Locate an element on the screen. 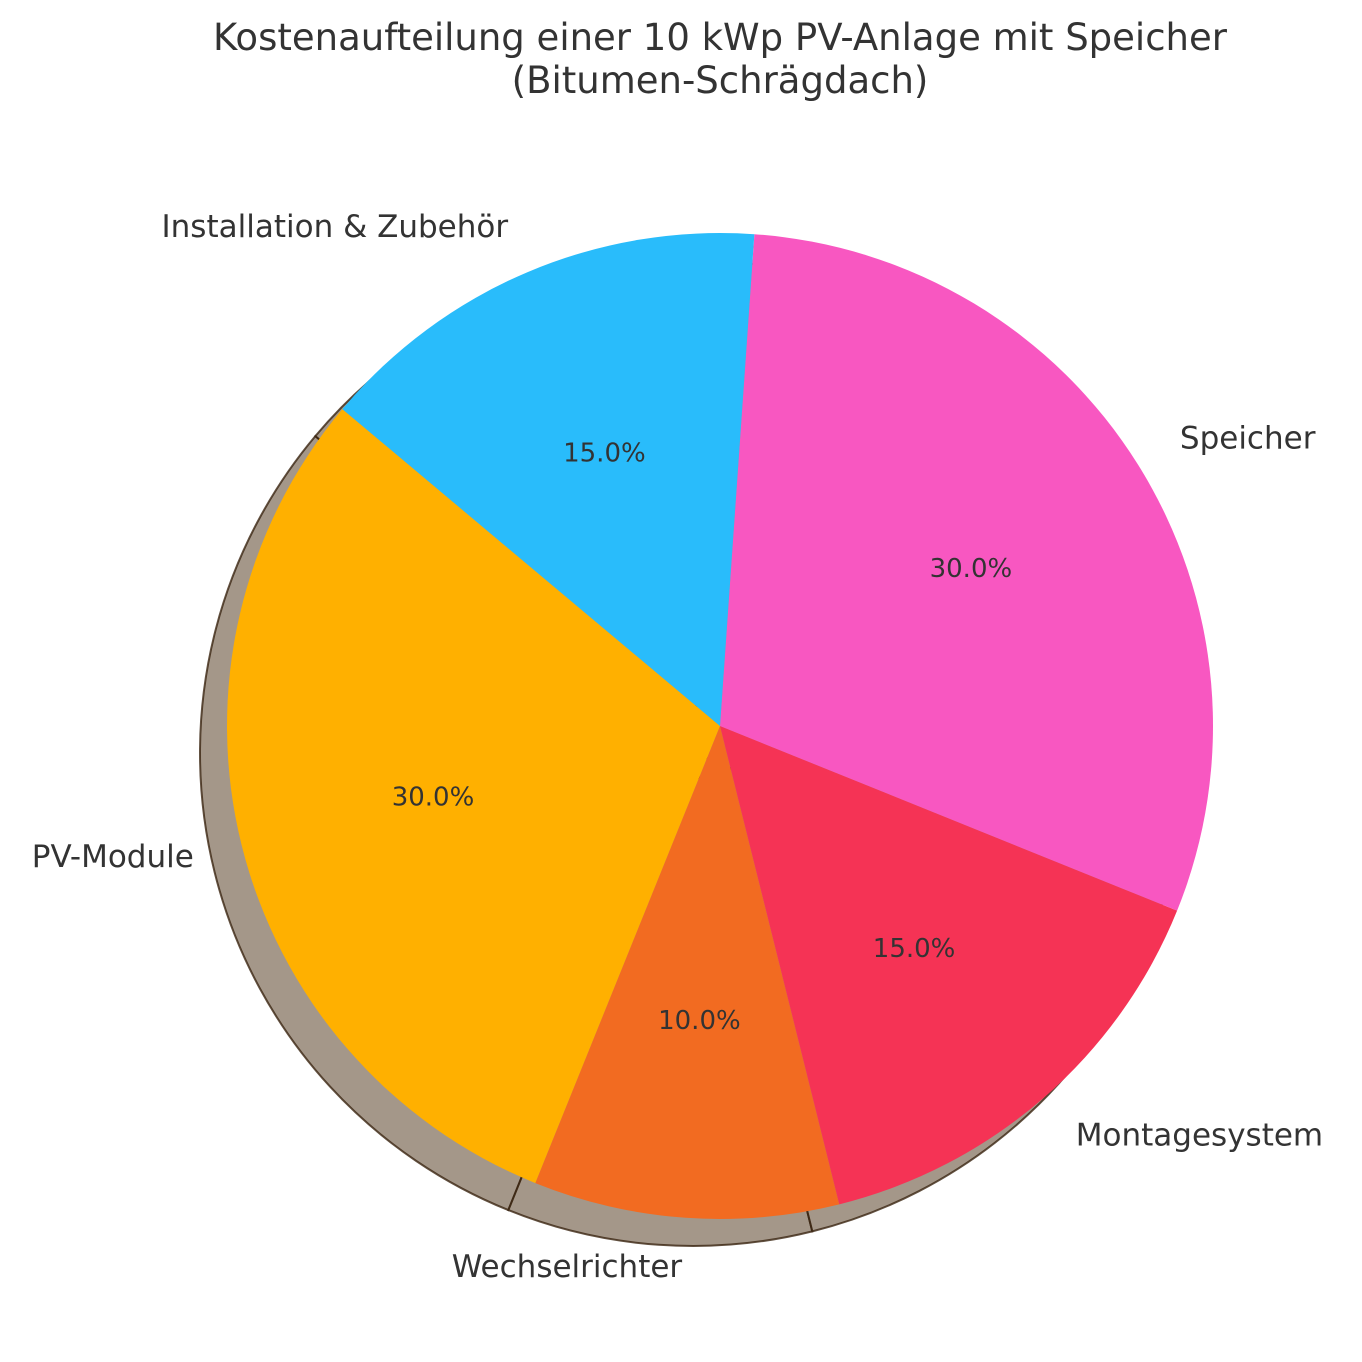 The height and width of the screenshot is (1362, 1362). slice-percent-pv-module: 30.0% is located at coordinates (433, 798).